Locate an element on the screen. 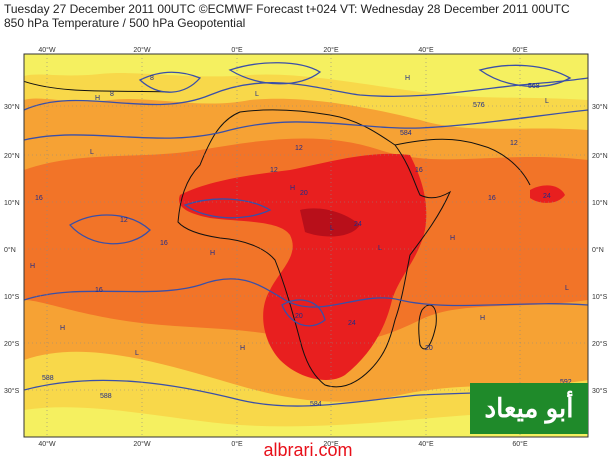 This screenshot has width=616, height=461. lon-label-top: 40°E is located at coordinates (426, 50).